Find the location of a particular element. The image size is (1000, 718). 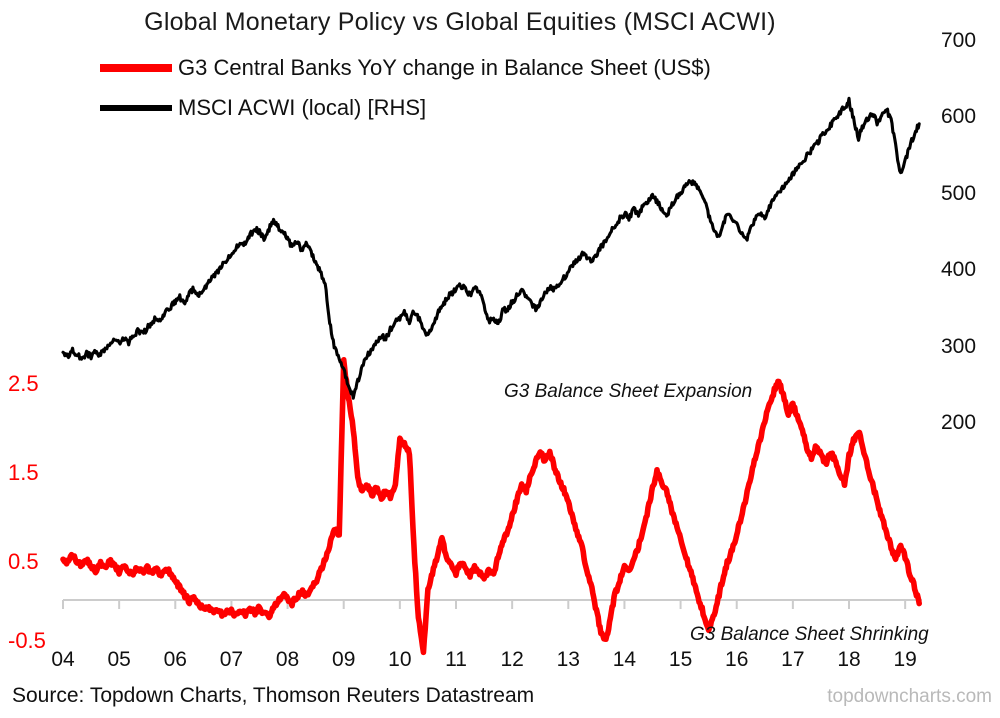

annotation-expansion: G3 Balance Sheet Expansion is located at coordinates (628, 391).